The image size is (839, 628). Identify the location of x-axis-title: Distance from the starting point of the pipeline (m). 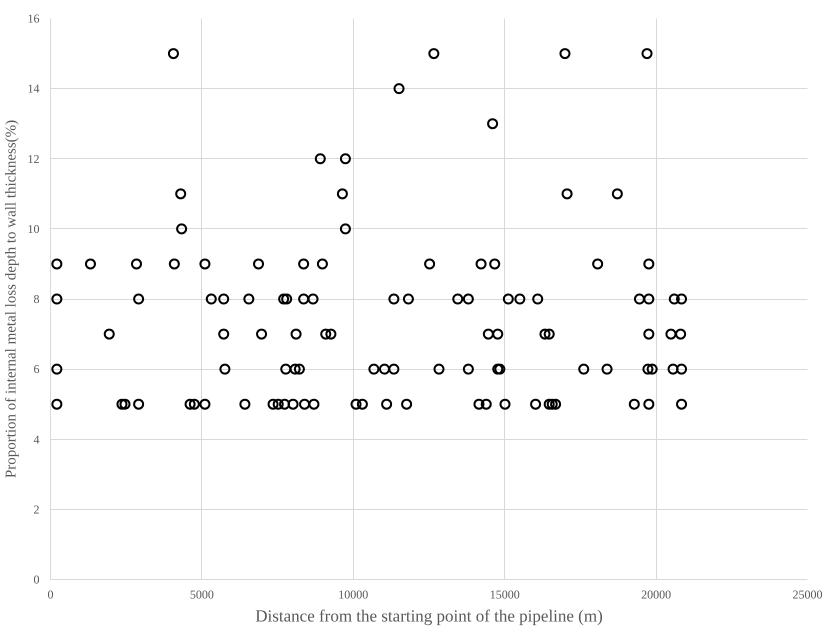
(429, 616).